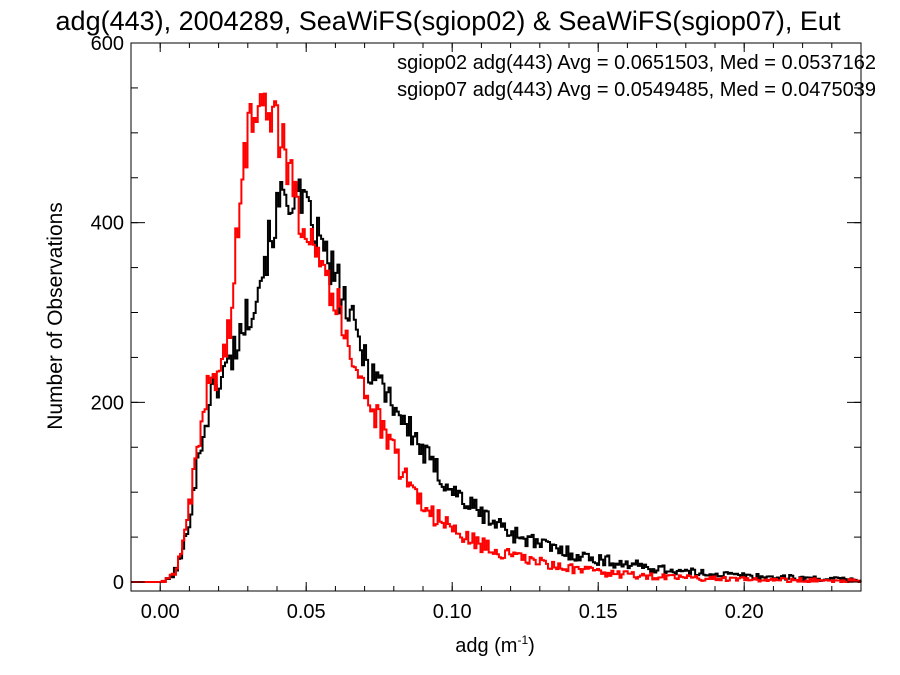 The height and width of the screenshot is (675, 900). I want to click on y-tick-label: 400, so click(107, 224).